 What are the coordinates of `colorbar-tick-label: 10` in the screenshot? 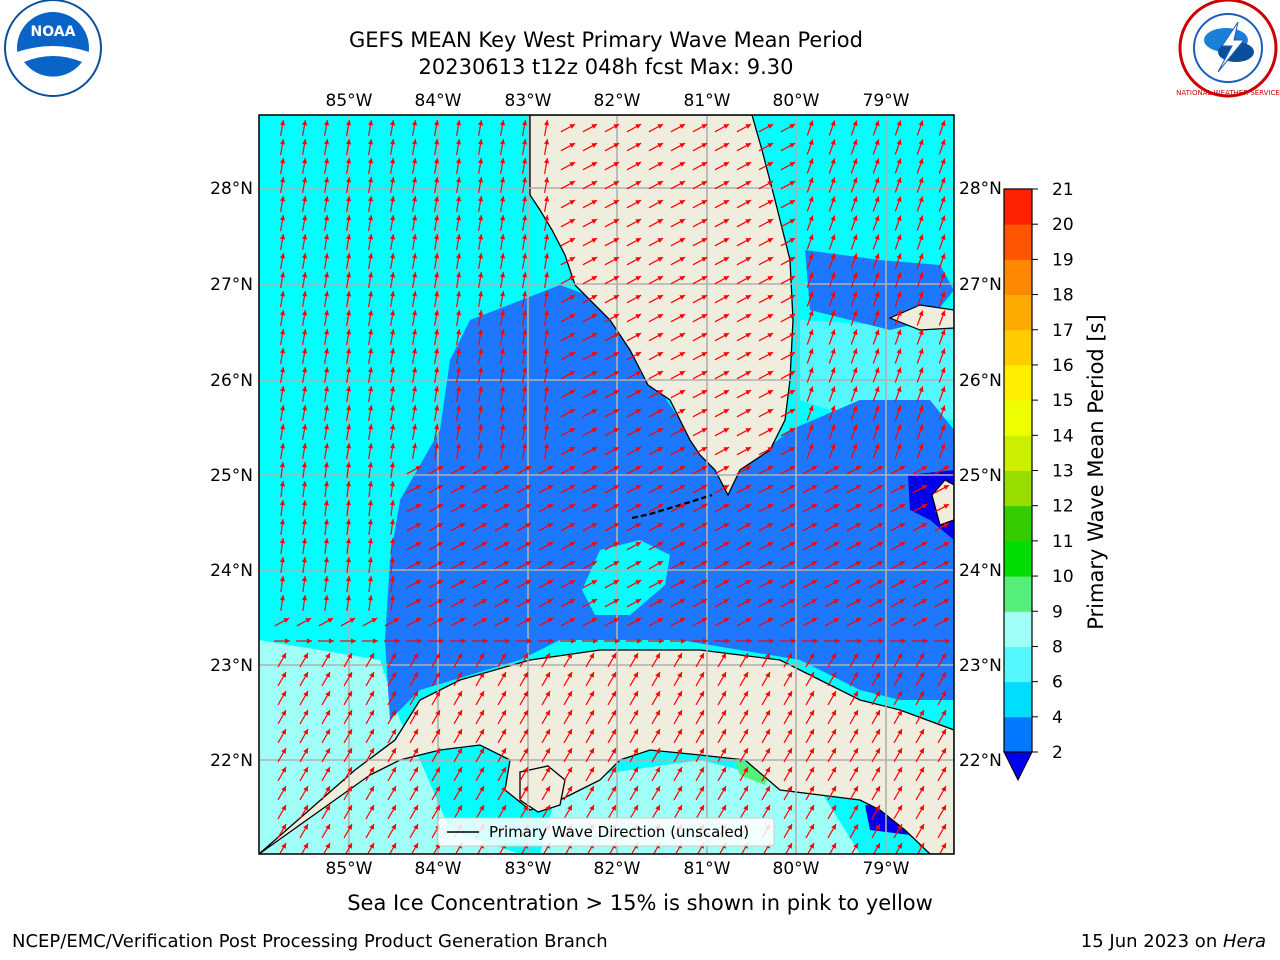 It's located at (1063, 577).